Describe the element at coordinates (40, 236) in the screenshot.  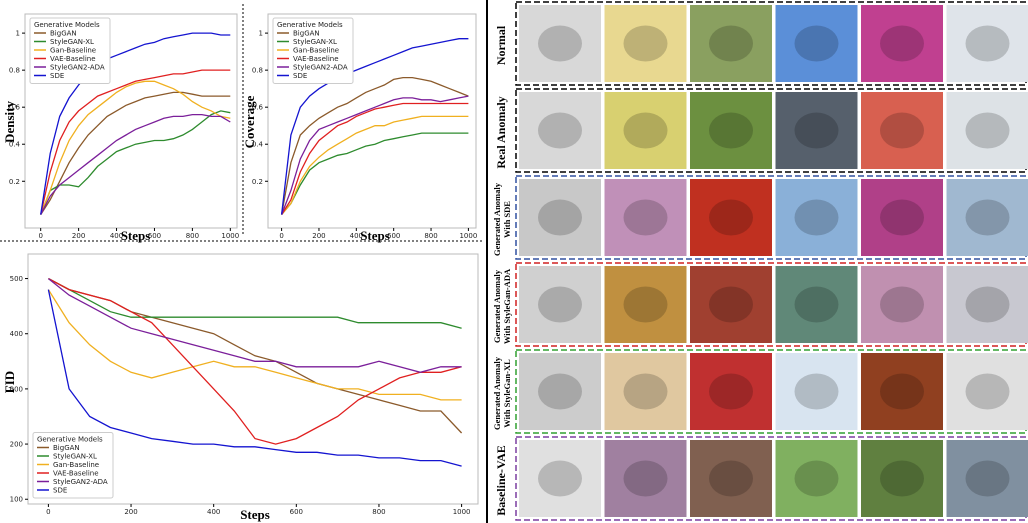
I see `x-tick-label: 0` at that location.